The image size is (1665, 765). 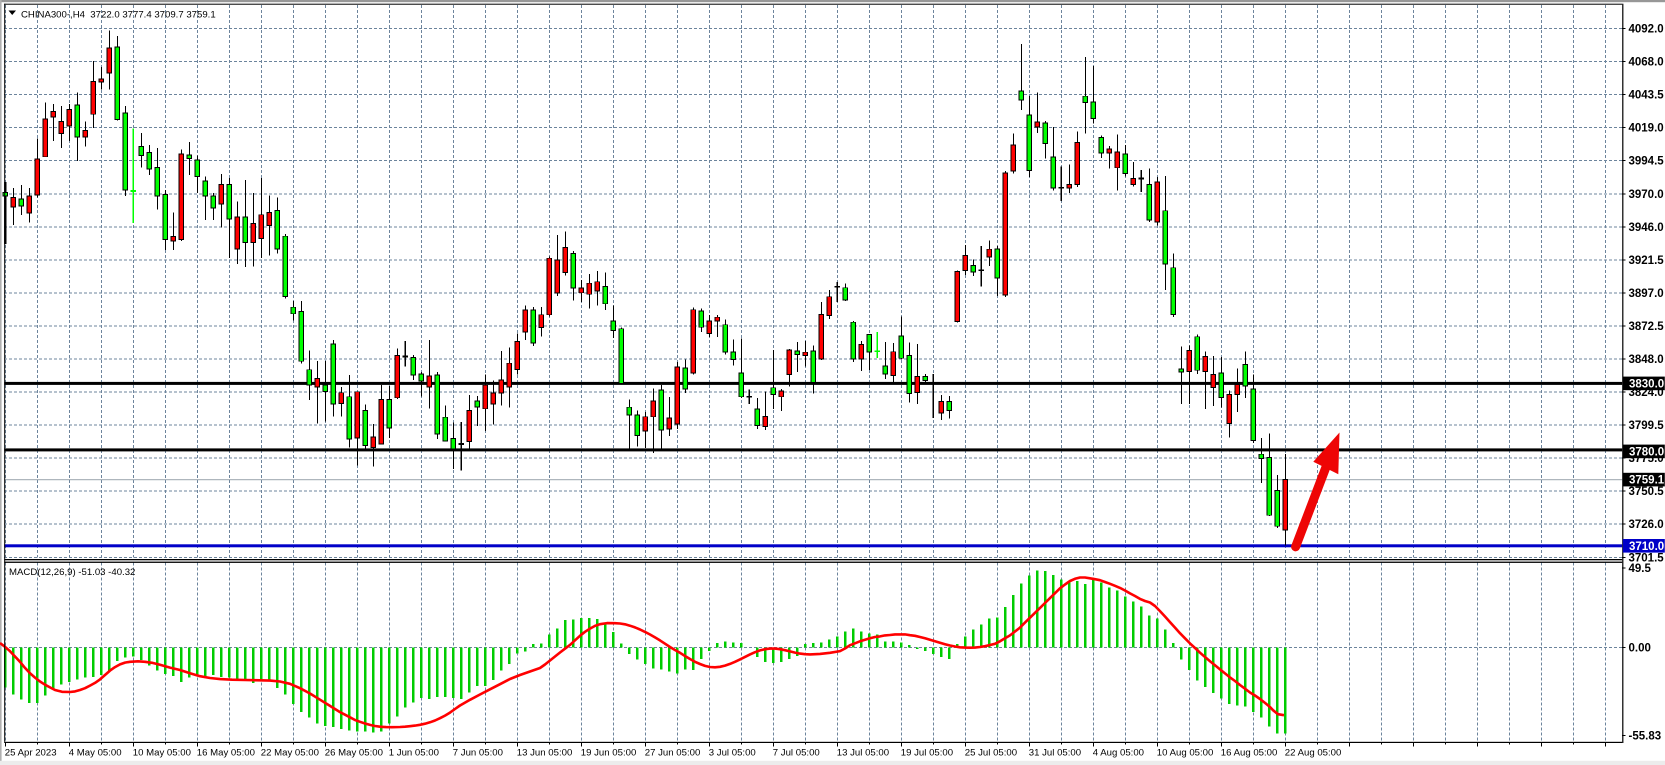 What do you see at coordinates (354, 753) in the screenshot?
I see `svg-text: 26 May 05:00` at bounding box center [354, 753].